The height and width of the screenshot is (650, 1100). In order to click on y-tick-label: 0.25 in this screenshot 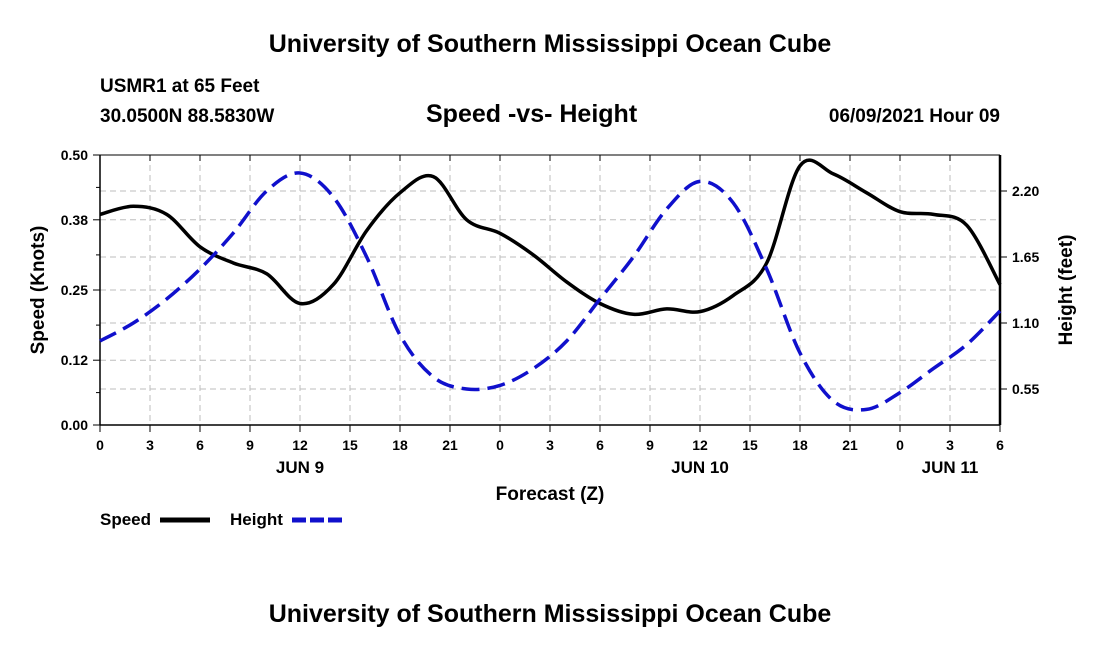, I will do `click(74, 290)`.